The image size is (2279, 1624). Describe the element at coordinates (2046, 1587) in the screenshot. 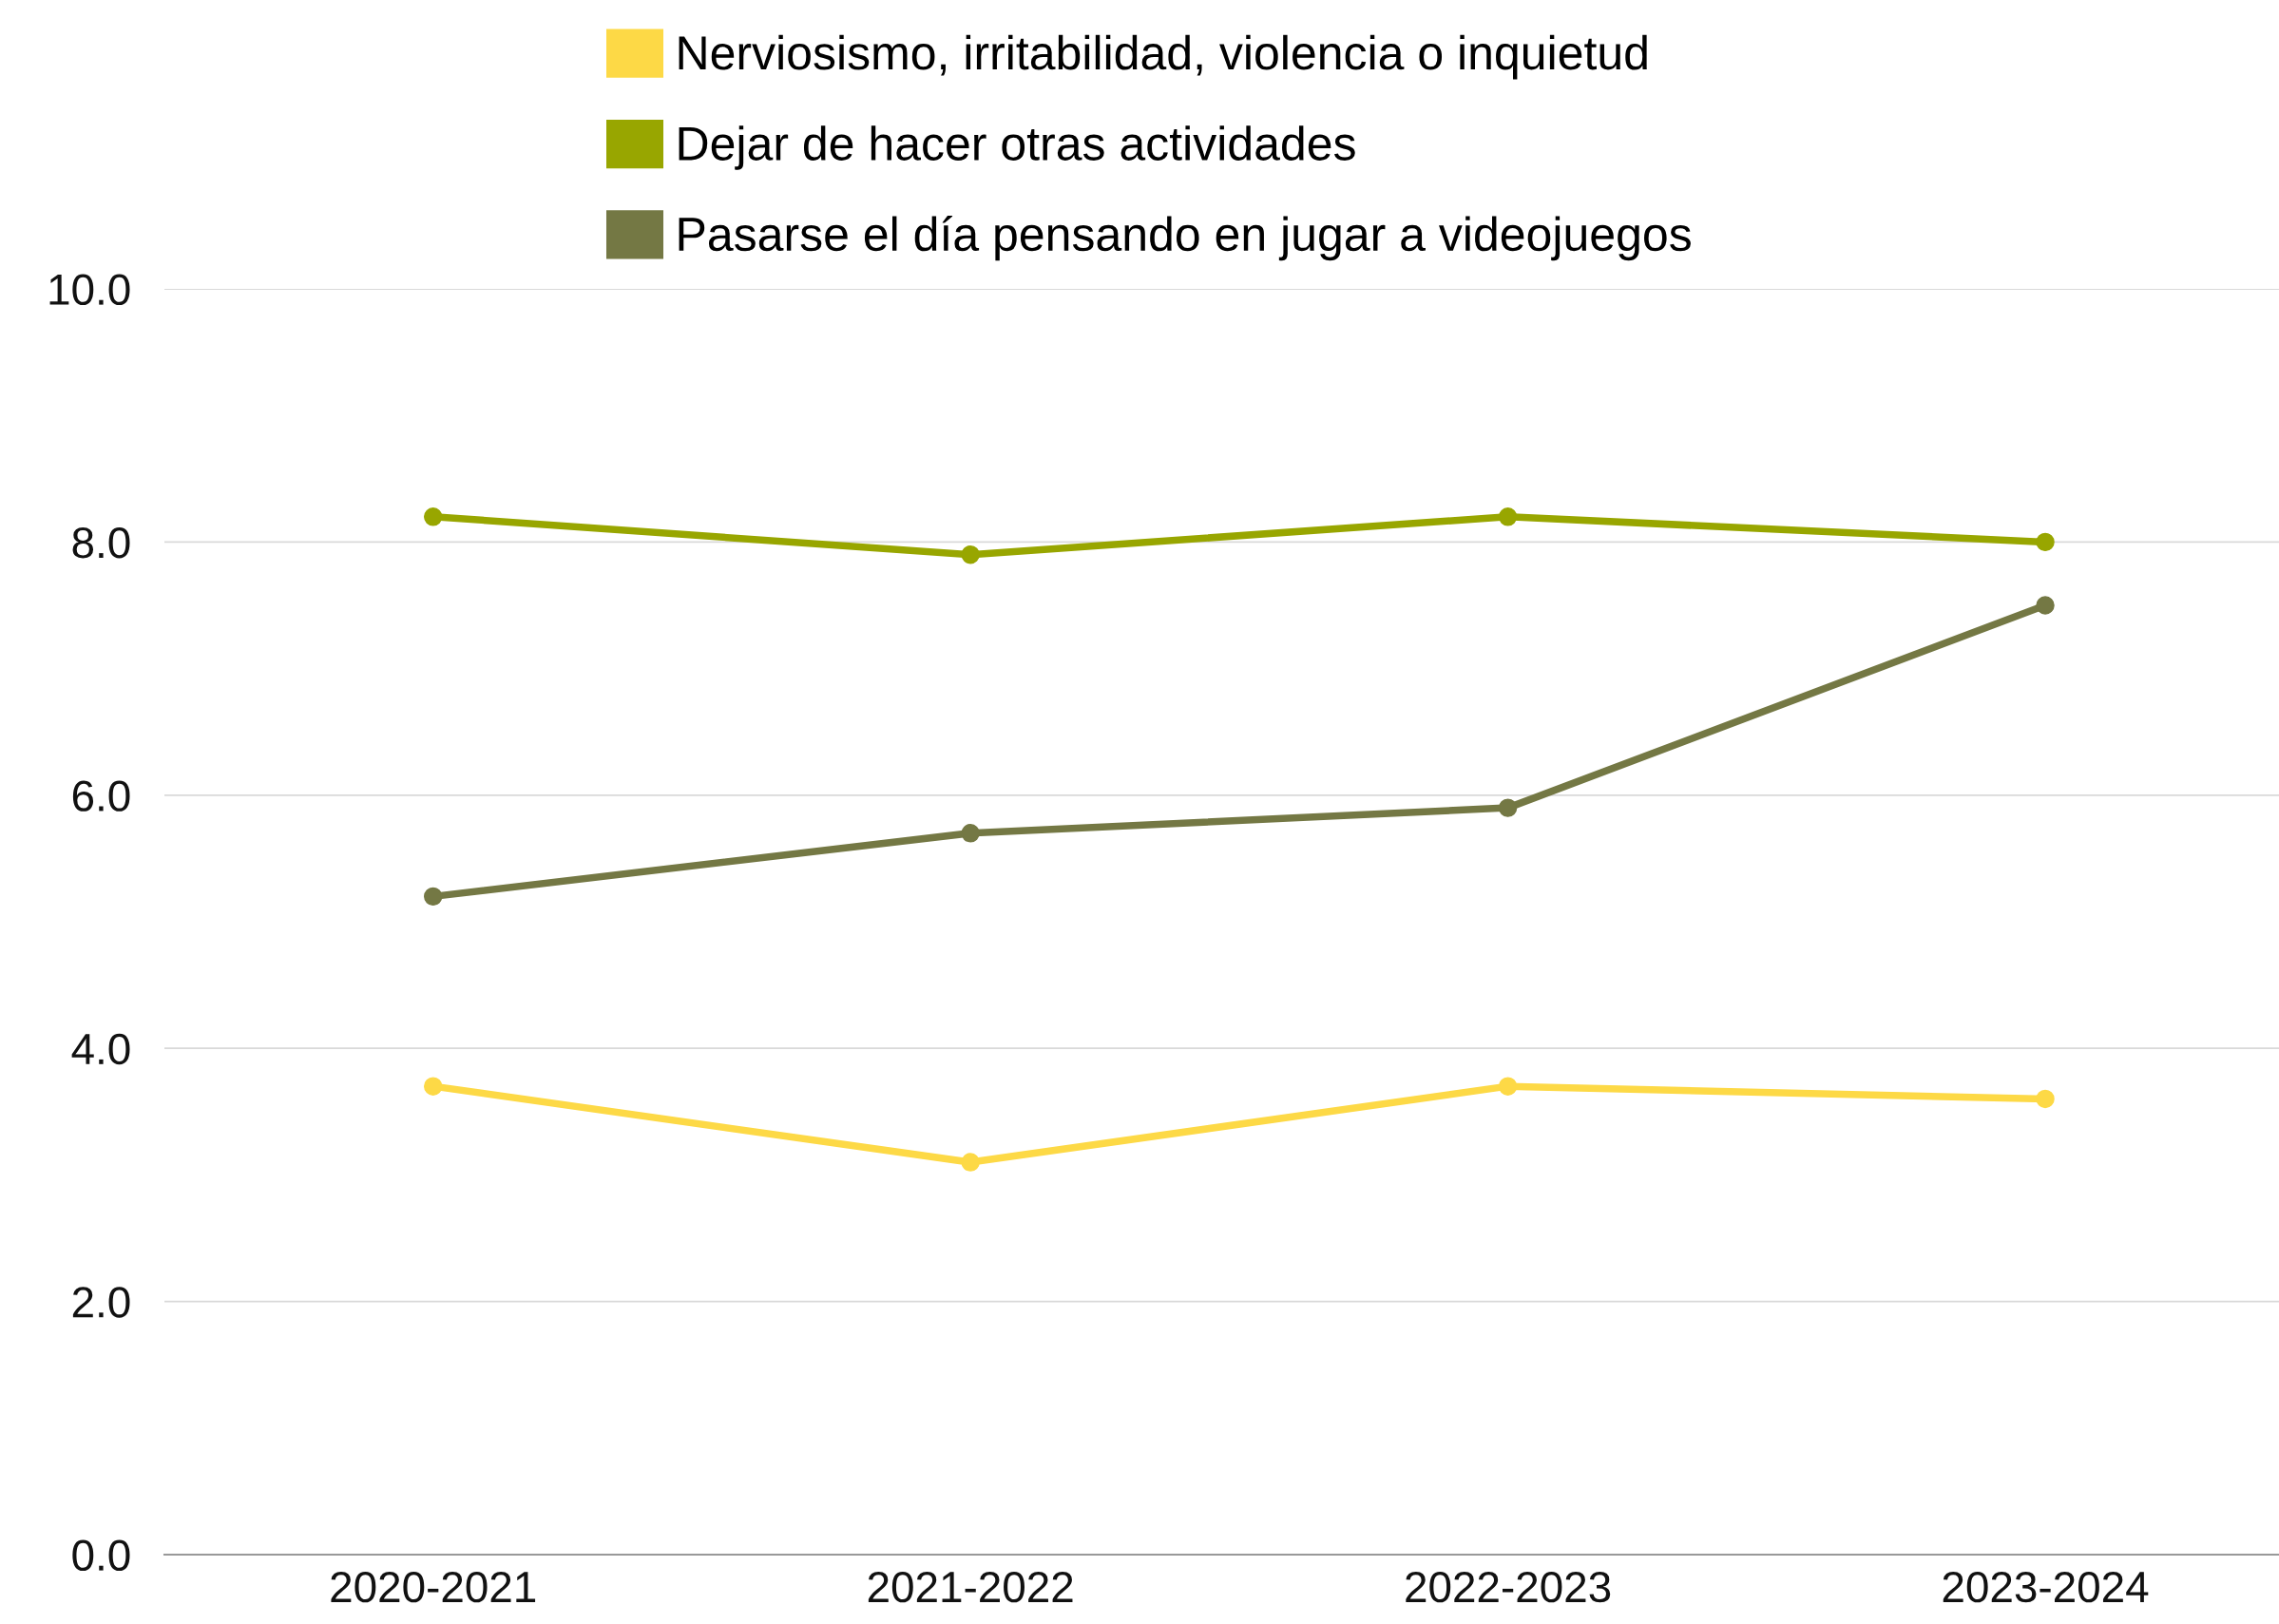

I see `x-tick-label: 2023-2024` at that location.